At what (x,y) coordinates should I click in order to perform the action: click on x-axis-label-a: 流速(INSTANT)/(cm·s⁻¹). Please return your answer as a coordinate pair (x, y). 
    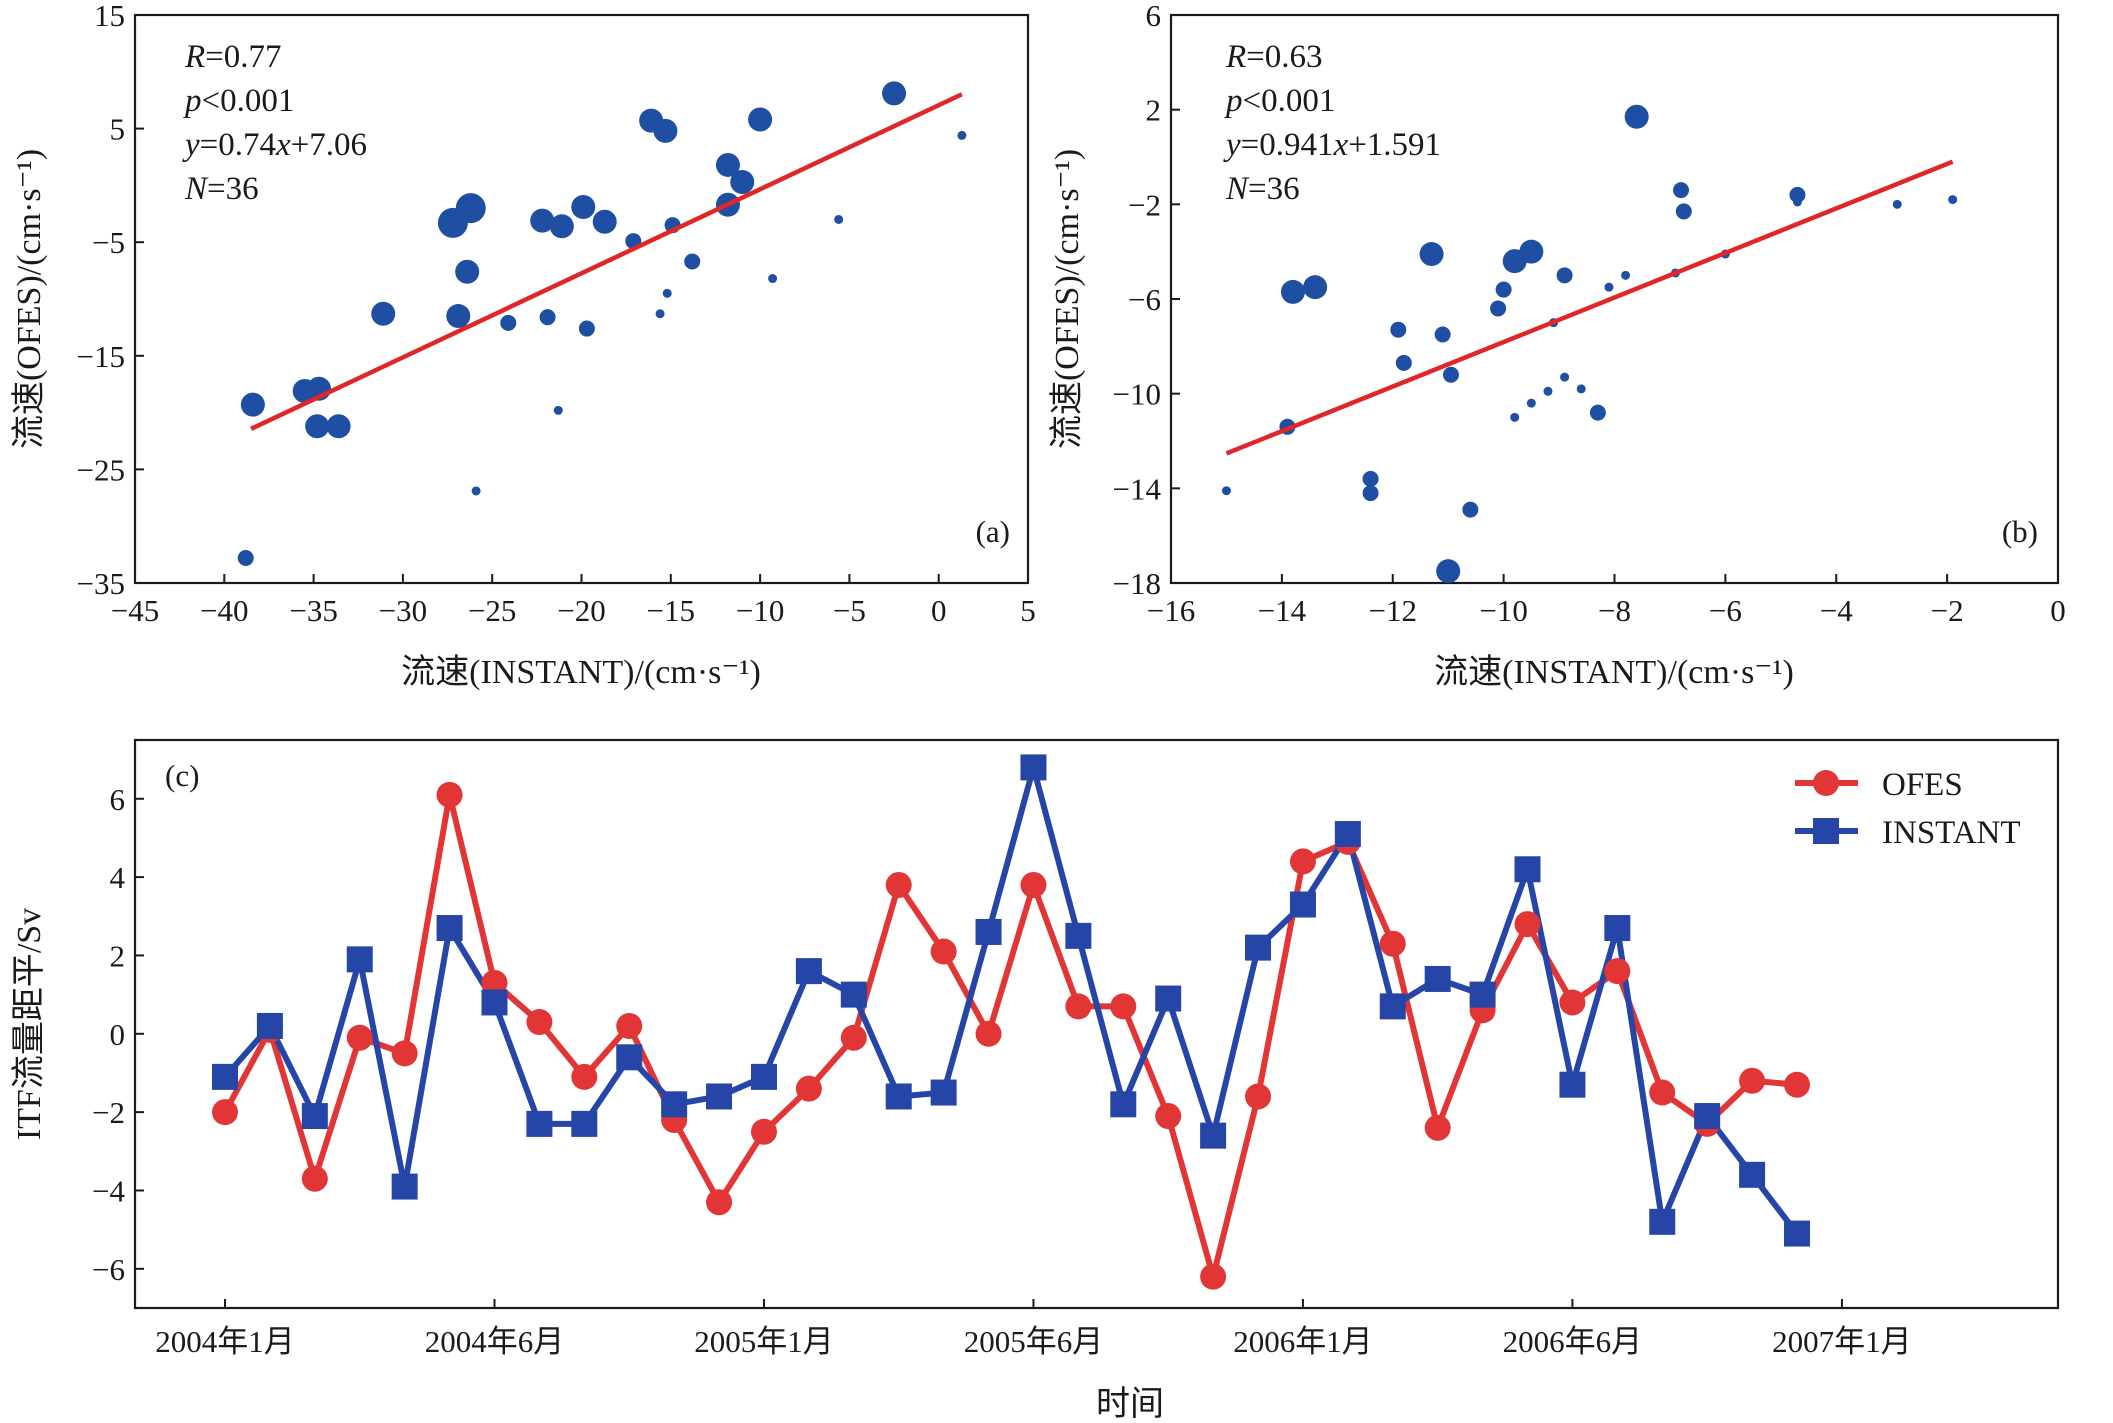
    Looking at the image, I should click on (581, 672).